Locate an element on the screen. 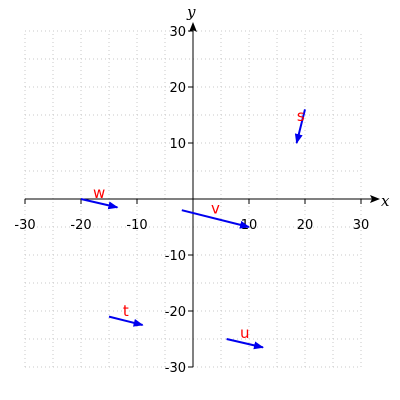 The height and width of the screenshot is (400, 400). vector-v: v is located at coordinates (215, 214).